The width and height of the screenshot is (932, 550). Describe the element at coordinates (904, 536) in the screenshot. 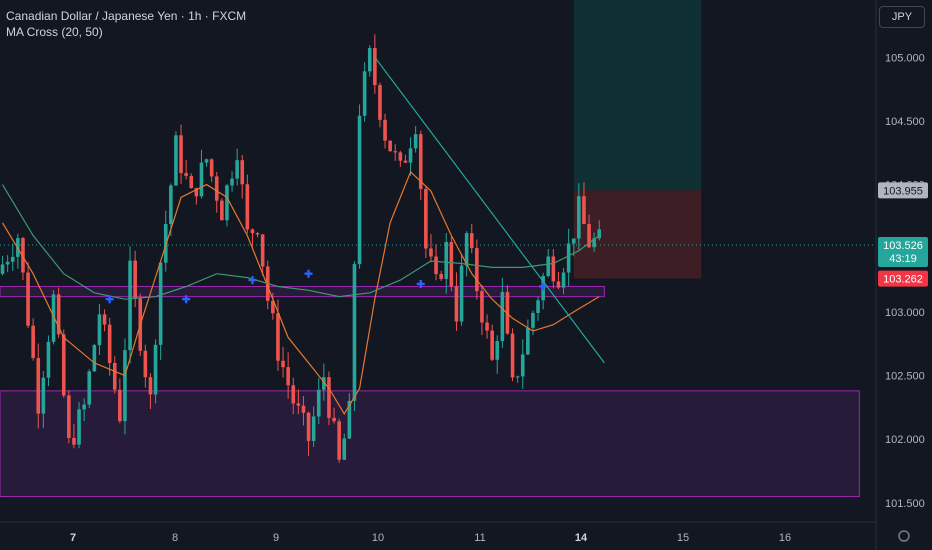

I see `settings-gear-icon` at that location.